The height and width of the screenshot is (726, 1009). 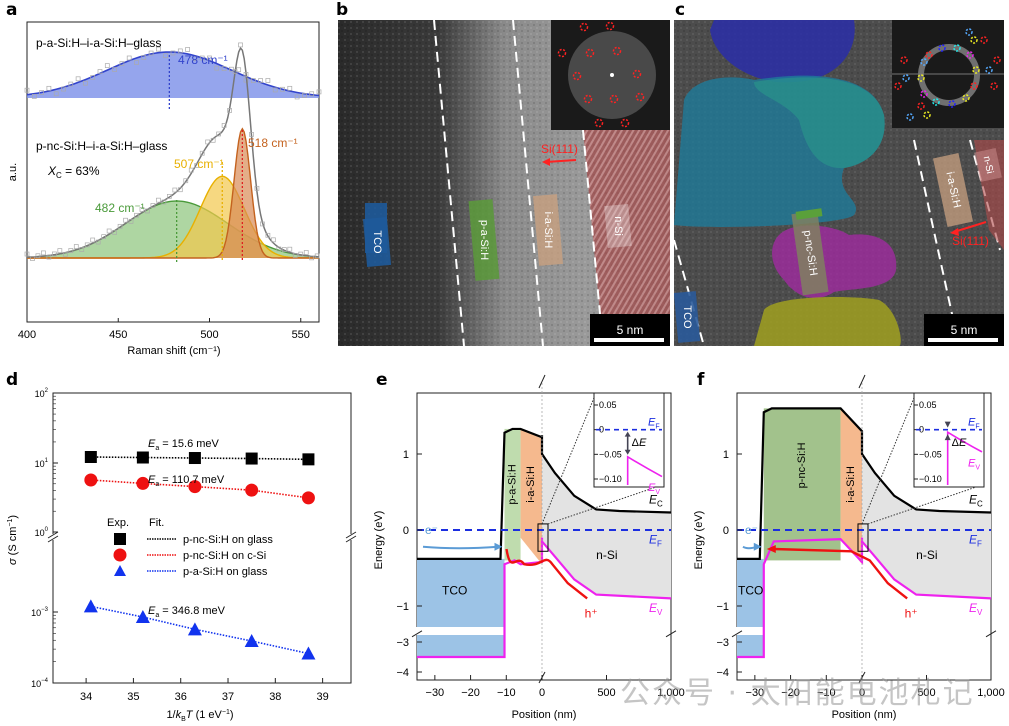 What do you see at coordinates (181, 697) in the screenshot?
I see `conductivity-xtick-label: 36` at bounding box center [181, 697].